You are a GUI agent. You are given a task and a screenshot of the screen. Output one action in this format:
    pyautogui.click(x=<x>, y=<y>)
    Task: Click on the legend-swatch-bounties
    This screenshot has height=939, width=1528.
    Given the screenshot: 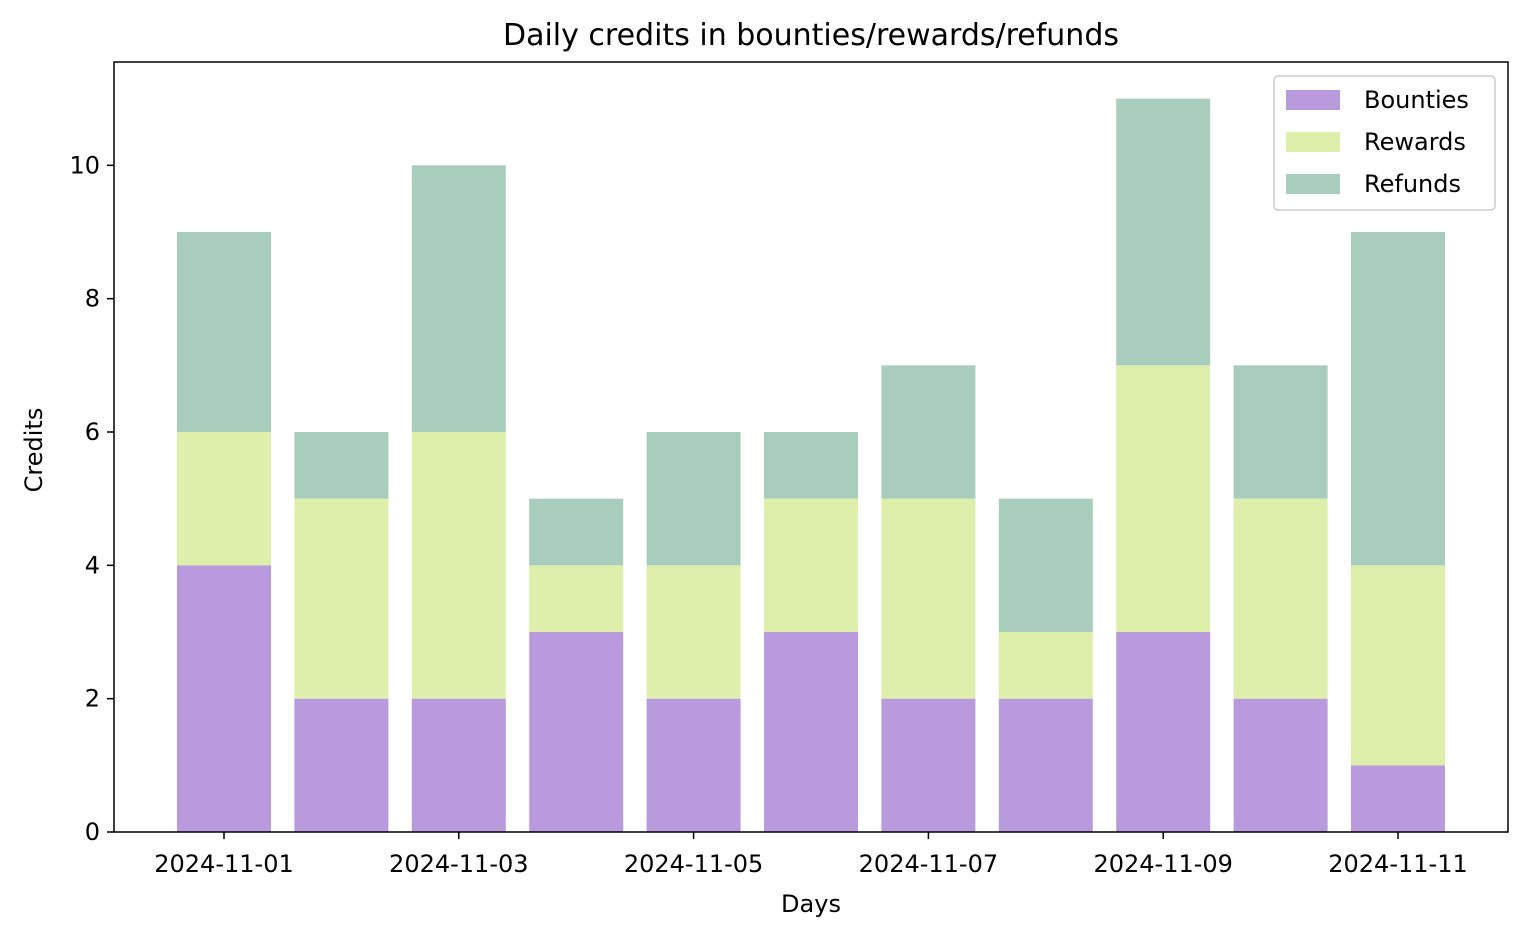 What is the action you would take?
    pyautogui.click(x=1313, y=100)
    